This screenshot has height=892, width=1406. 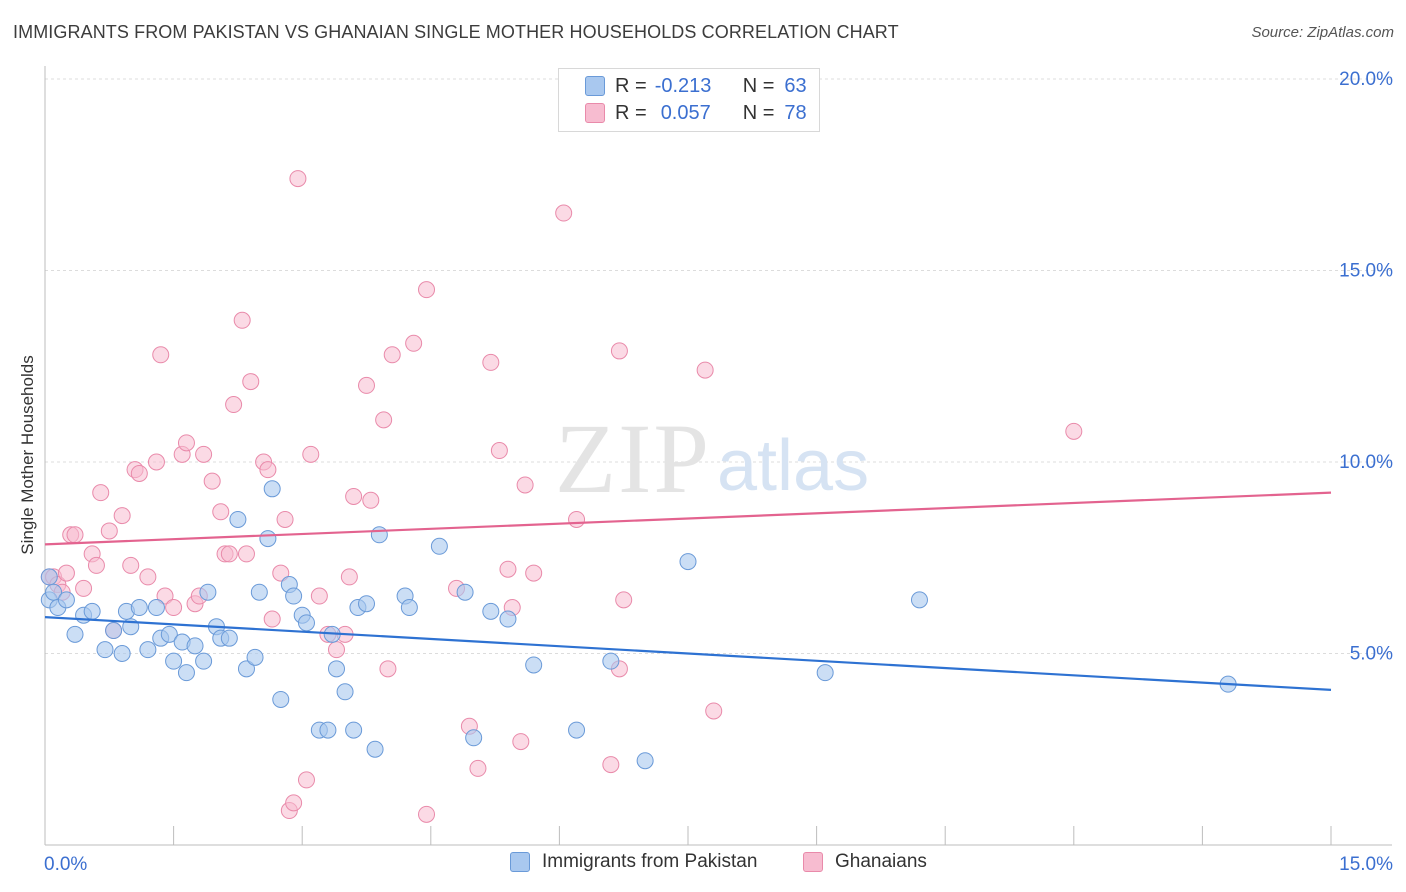 I want to click on legend-n-value: 63, so click(x=795, y=85).